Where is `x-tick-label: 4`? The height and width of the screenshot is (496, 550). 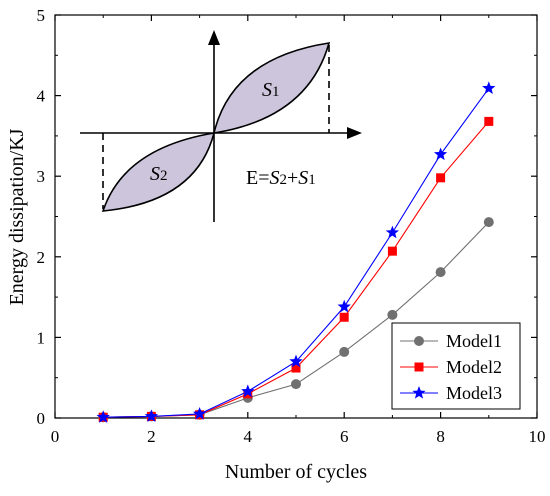
x-tick-label: 4 is located at coordinates (248, 436).